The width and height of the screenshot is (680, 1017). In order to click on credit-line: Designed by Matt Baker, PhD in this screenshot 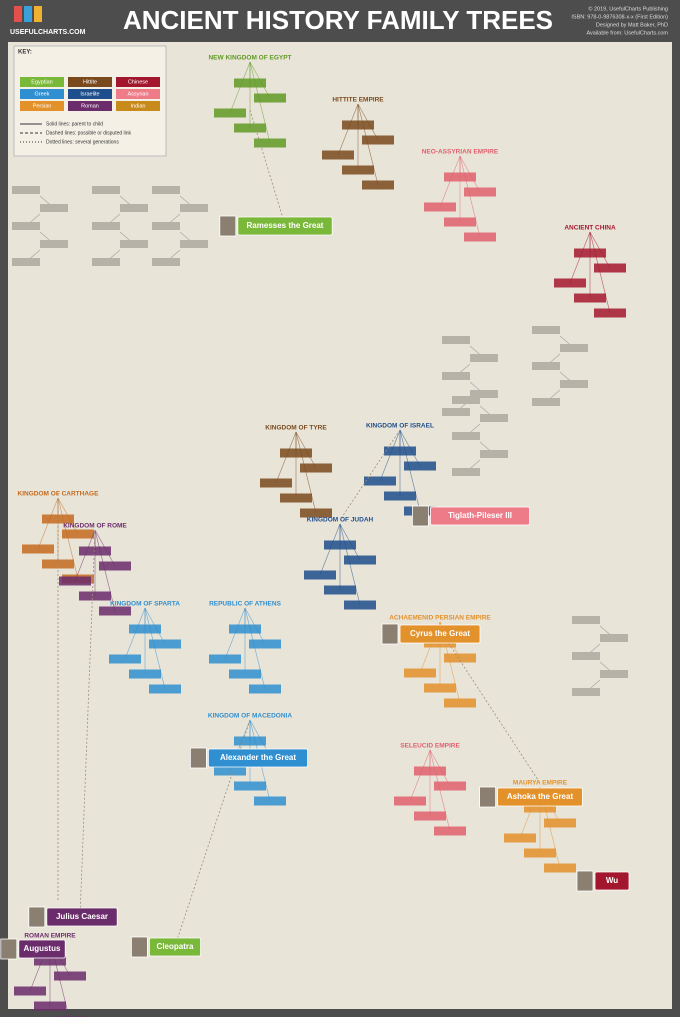, I will do `click(632, 25)`.